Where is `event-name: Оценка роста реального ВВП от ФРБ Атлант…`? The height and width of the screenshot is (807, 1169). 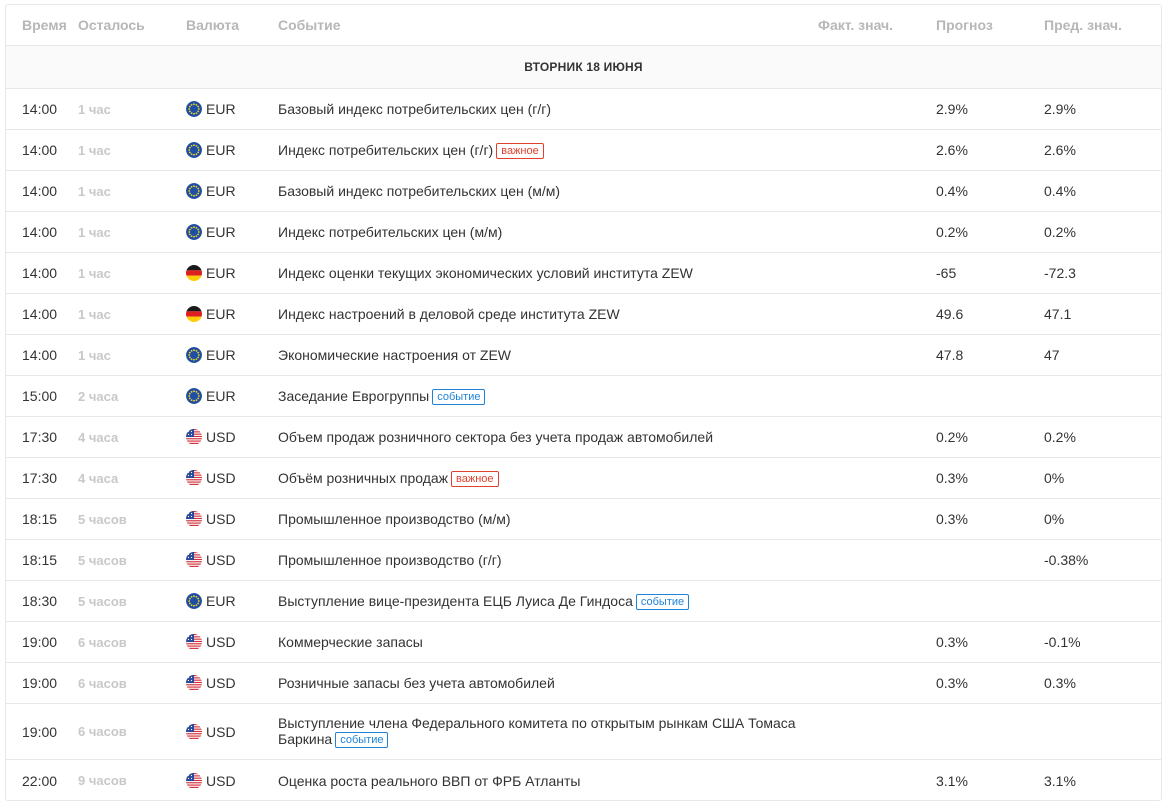 event-name: Оценка роста реального ВВП от ФРБ Атлант… is located at coordinates (429, 780).